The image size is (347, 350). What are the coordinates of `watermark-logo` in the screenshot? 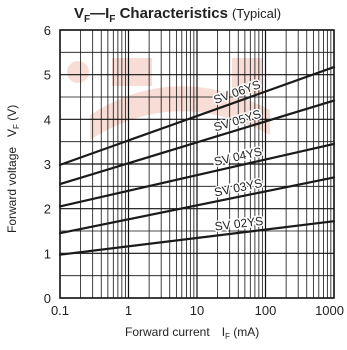 It's located at (168, 99).